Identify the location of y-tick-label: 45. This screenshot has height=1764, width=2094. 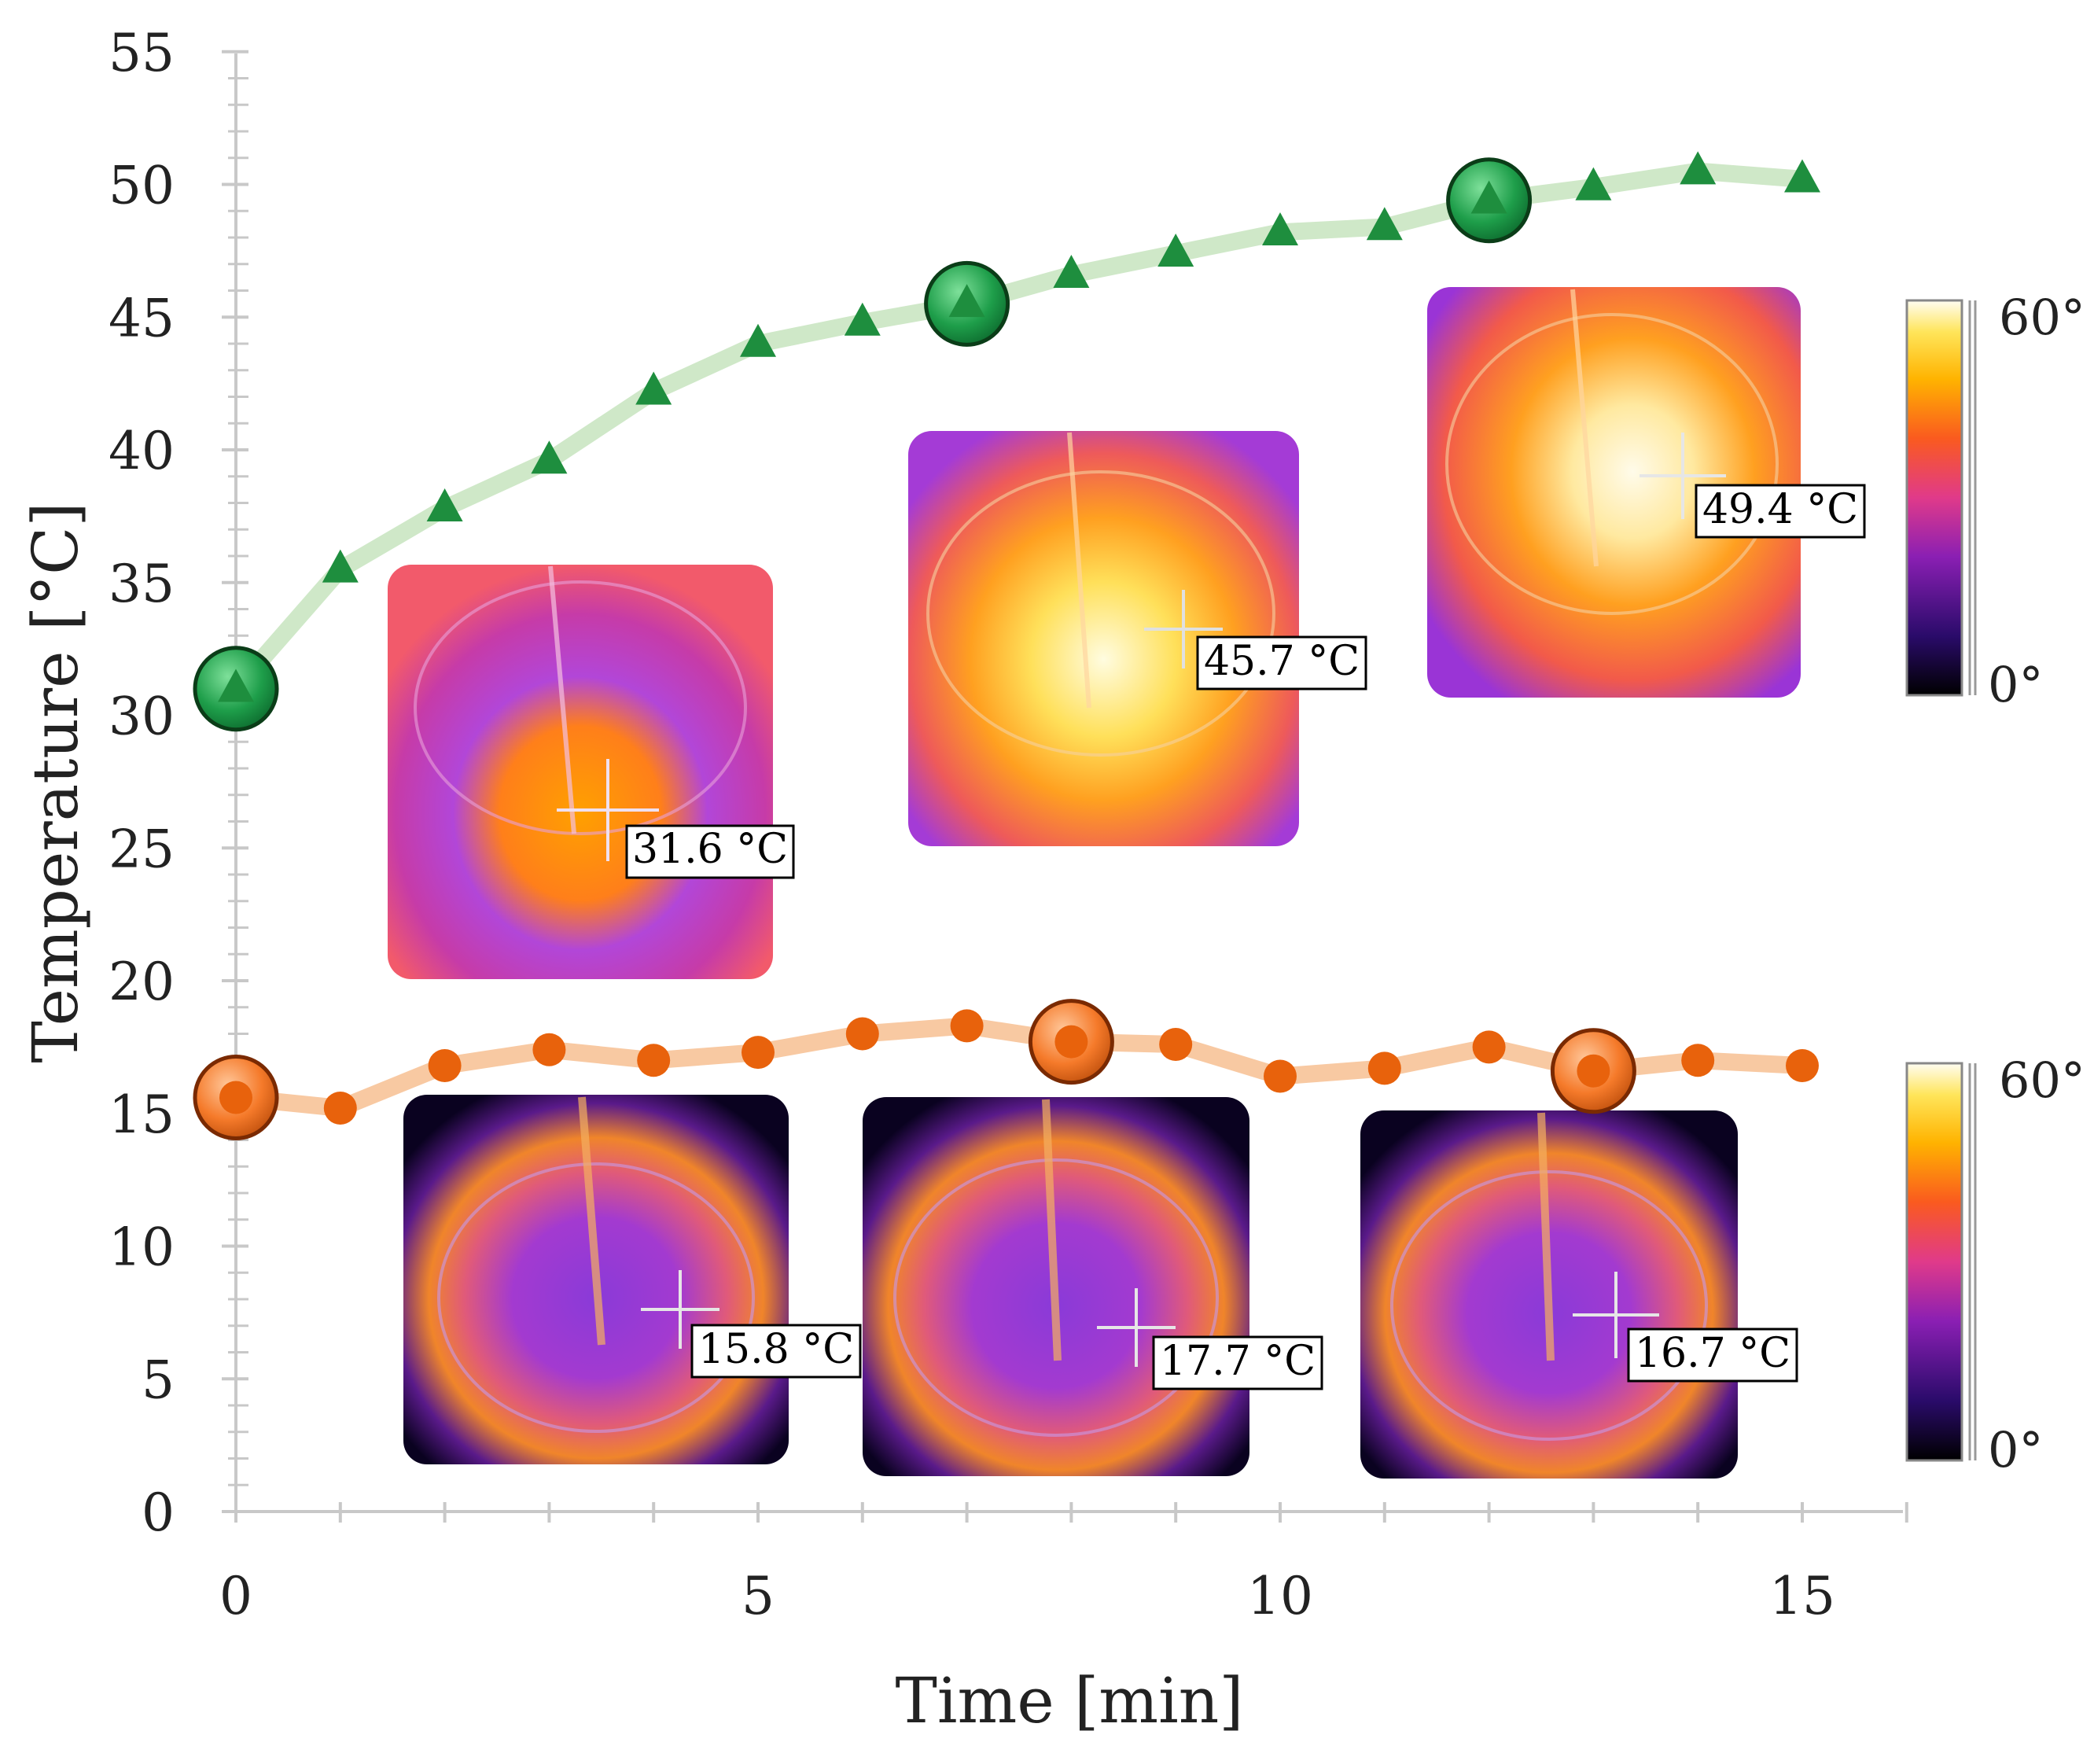
(142, 318).